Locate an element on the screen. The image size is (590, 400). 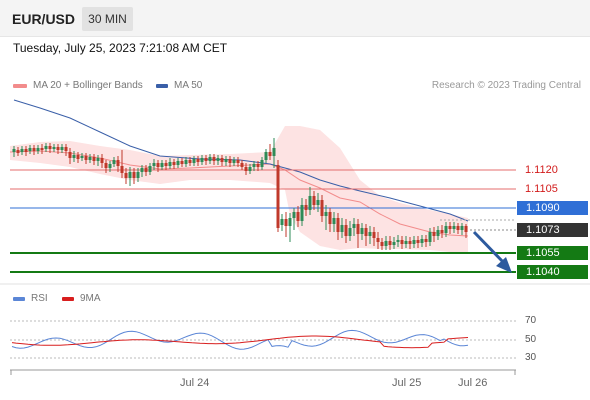
legend-ma20: MA 20 + Bollinger Bands is located at coordinates (78, 85).